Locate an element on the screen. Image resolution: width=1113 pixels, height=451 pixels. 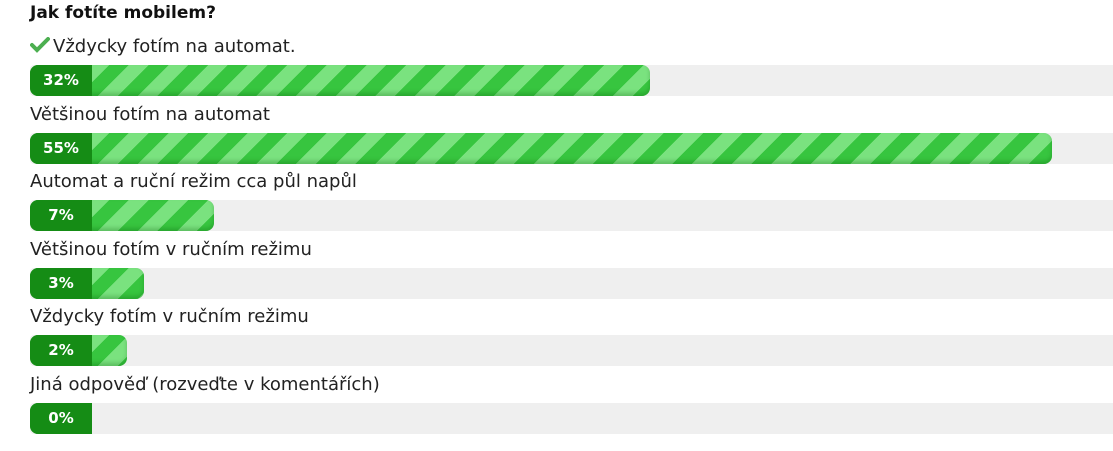
option-text: Většinou fotím v ručním režimu is located at coordinates (171, 249).